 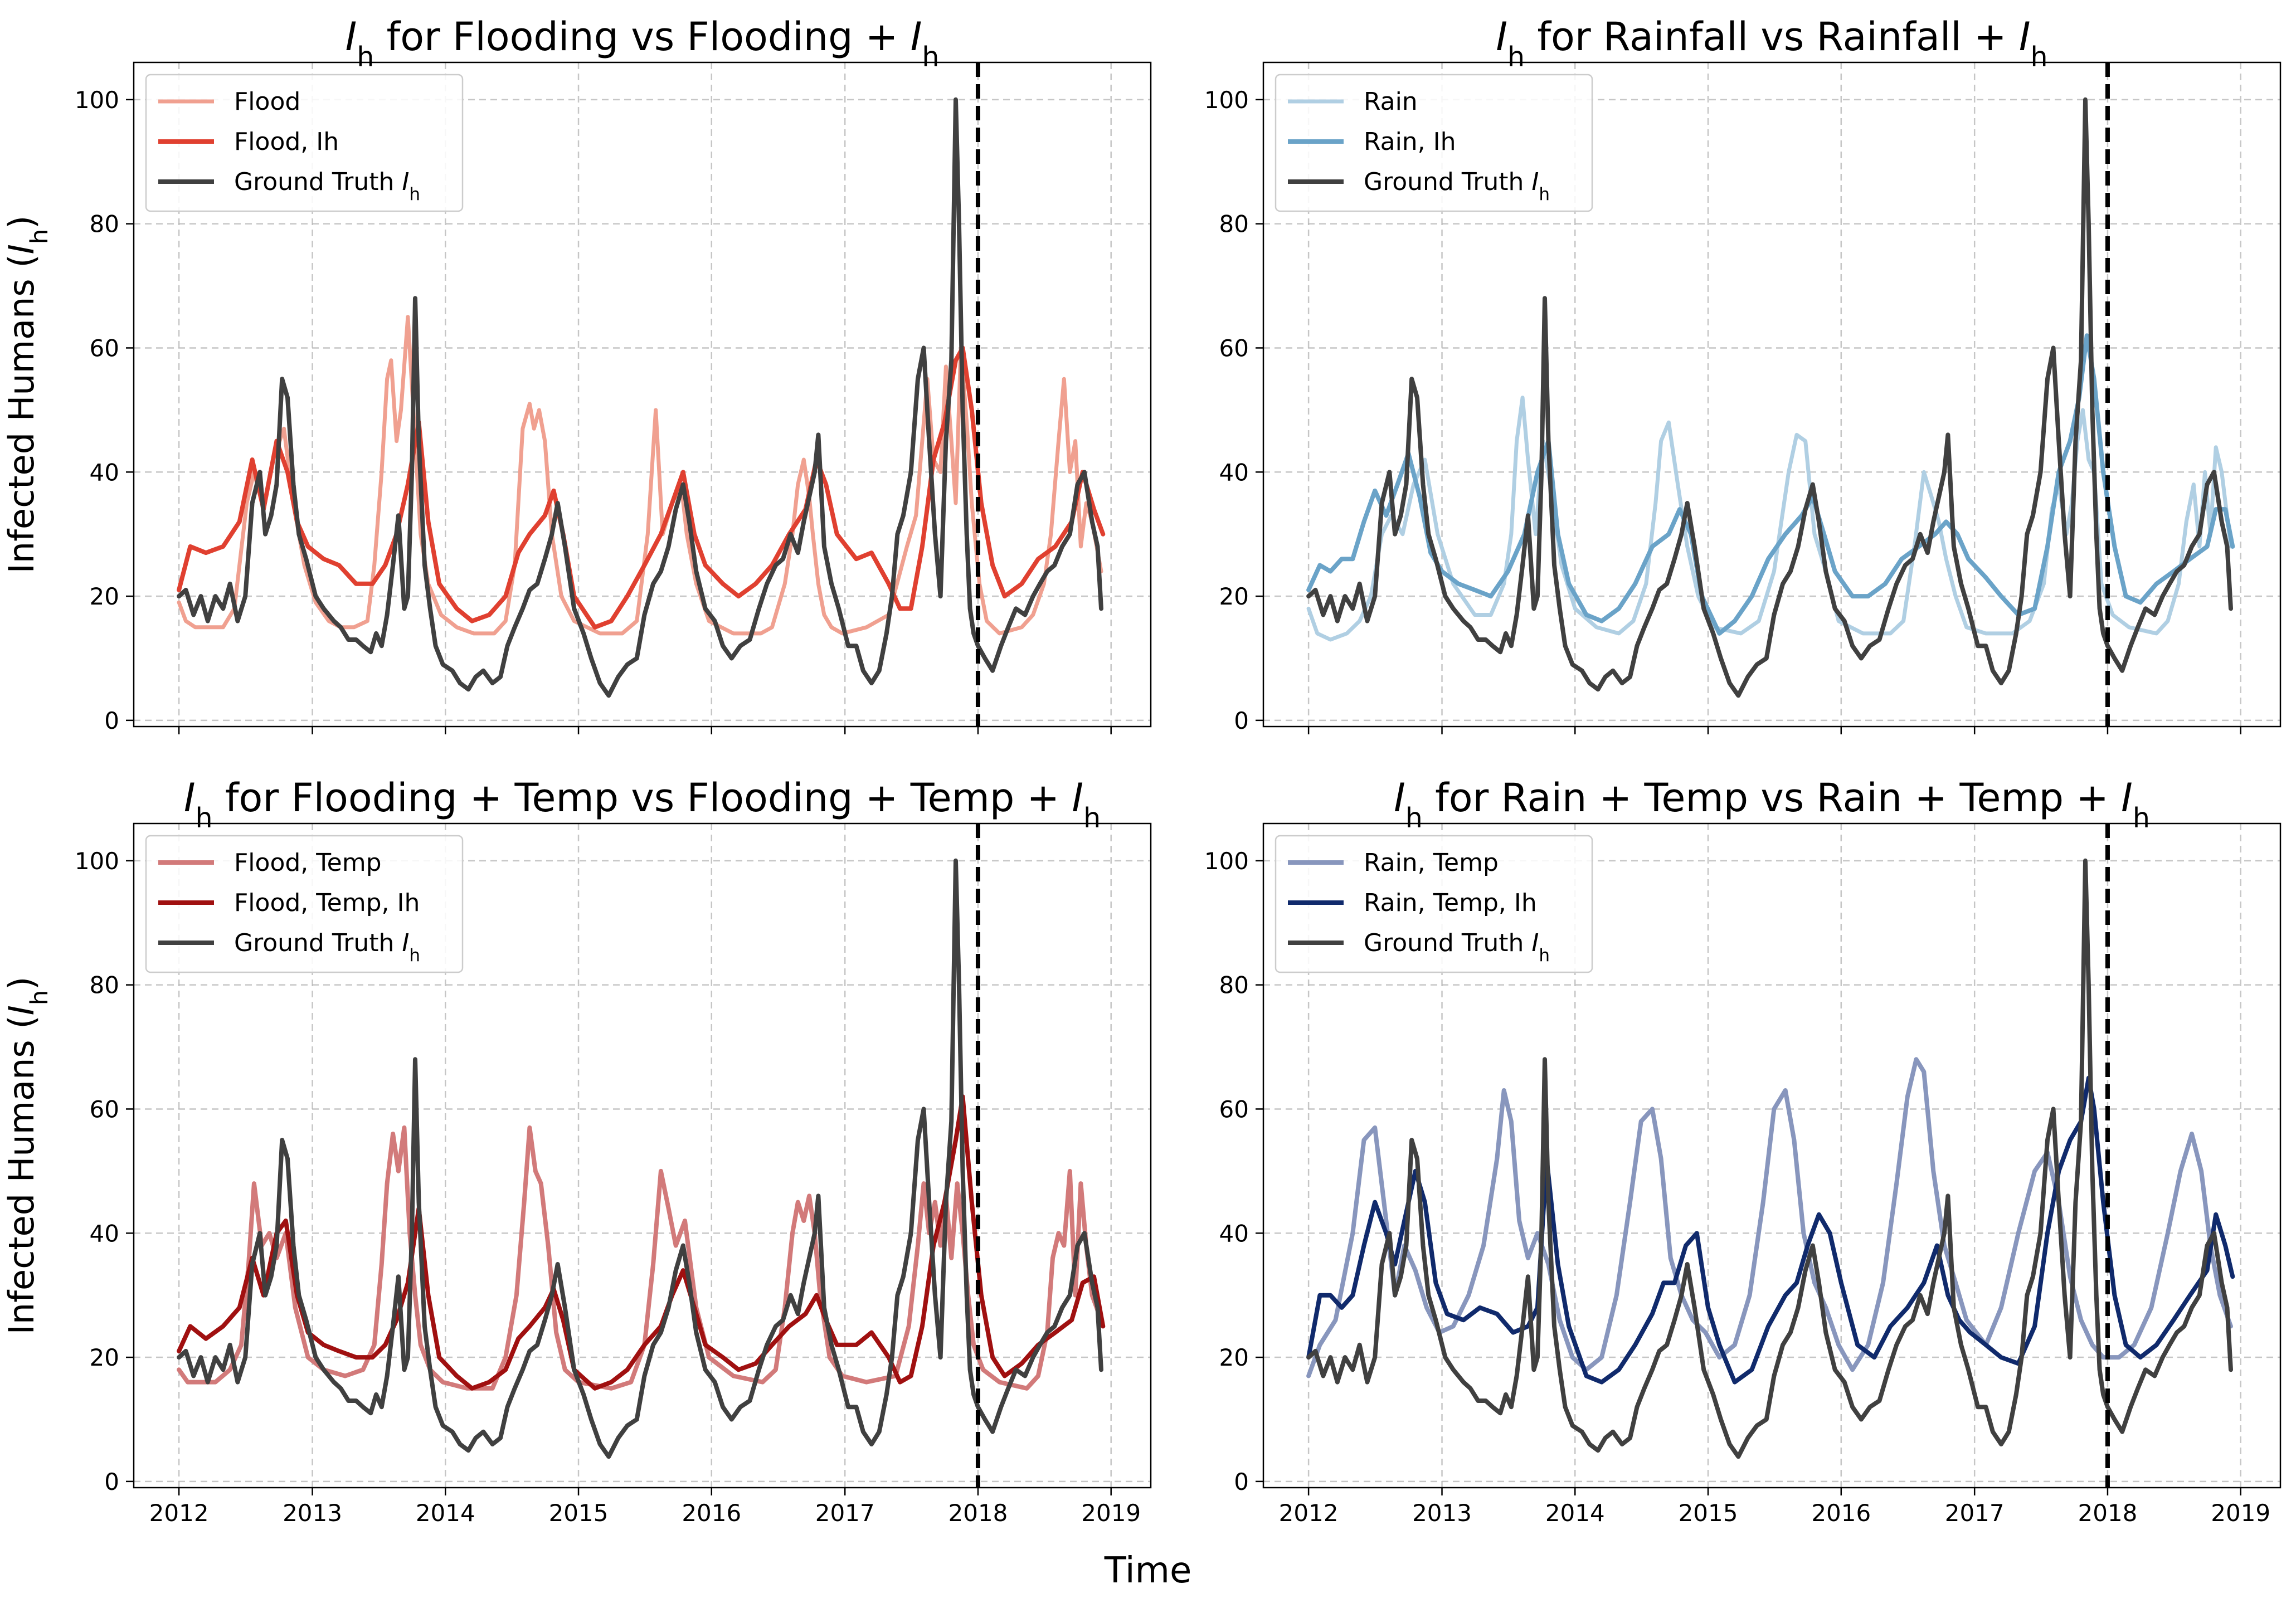 What do you see at coordinates (1451, 903) in the screenshot?
I see `legend-label: Rain, Temp, Ih` at bounding box center [1451, 903].